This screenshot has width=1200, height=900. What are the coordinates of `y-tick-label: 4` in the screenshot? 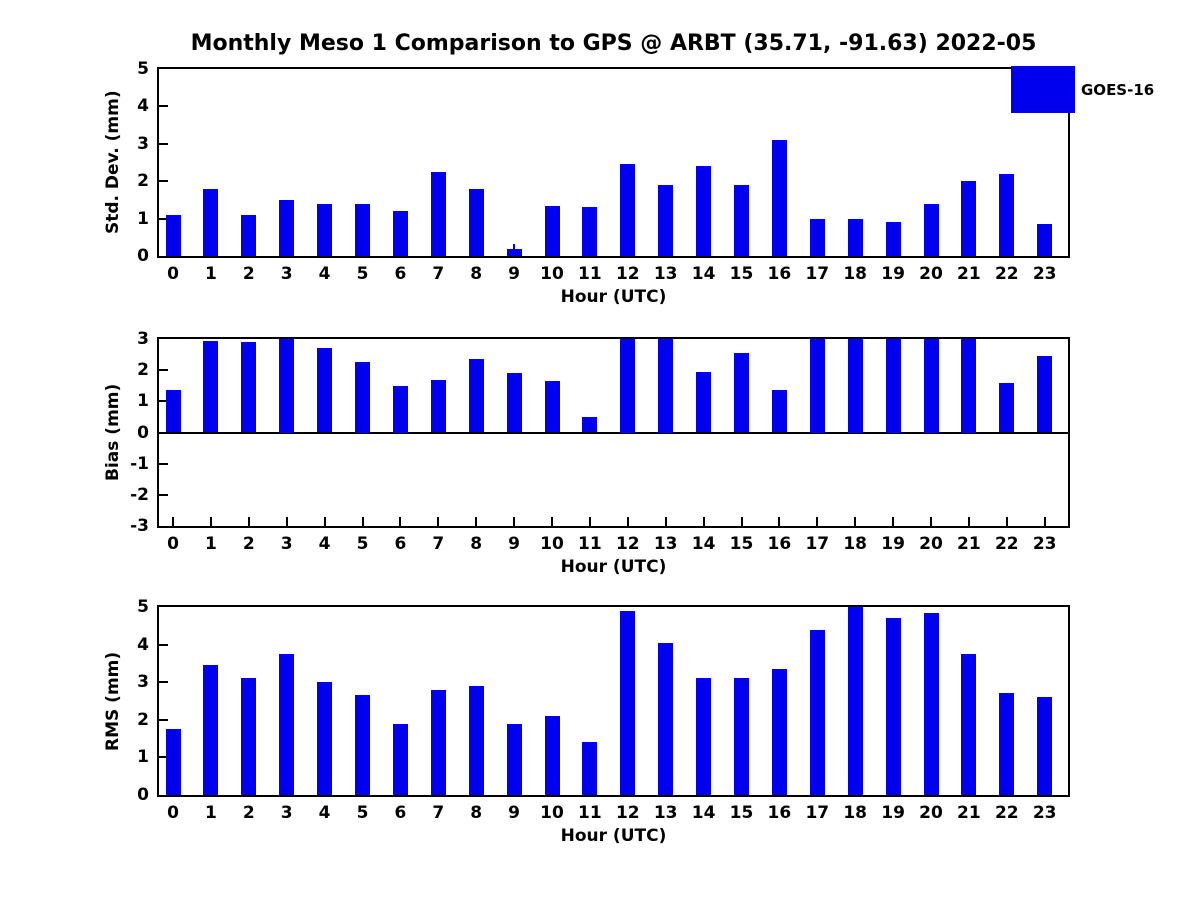 It's located at (143, 106).